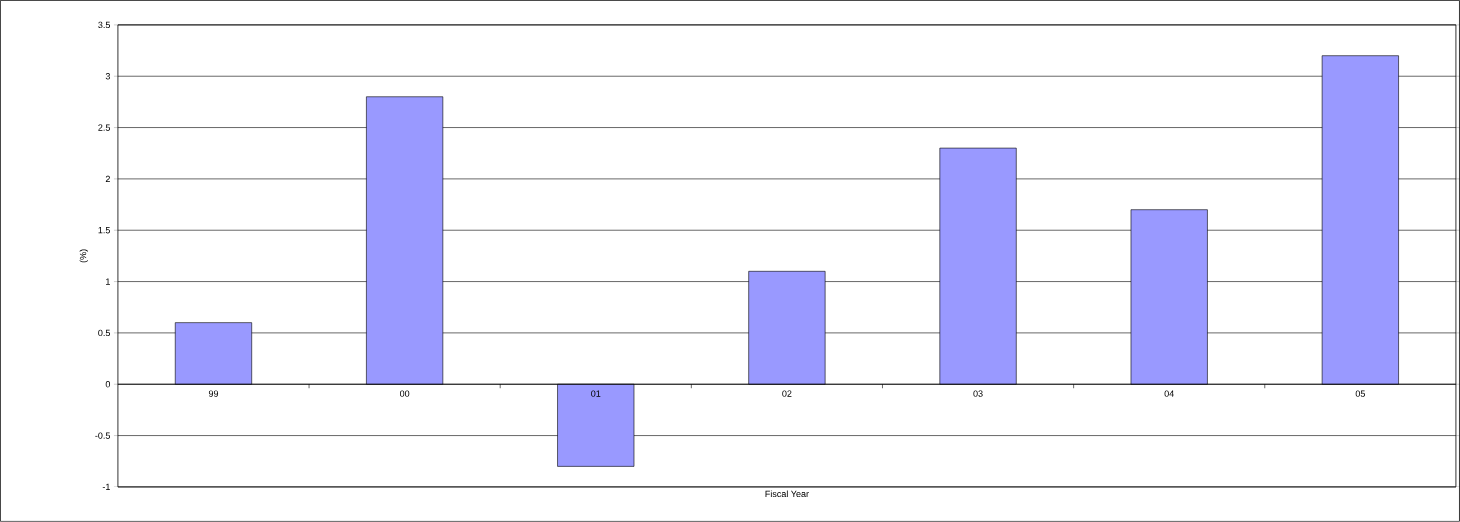 The height and width of the screenshot is (522, 1460). What do you see at coordinates (1169, 393) in the screenshot?
I see `x-tick-label: 04` at bounding box center [1169, 393].